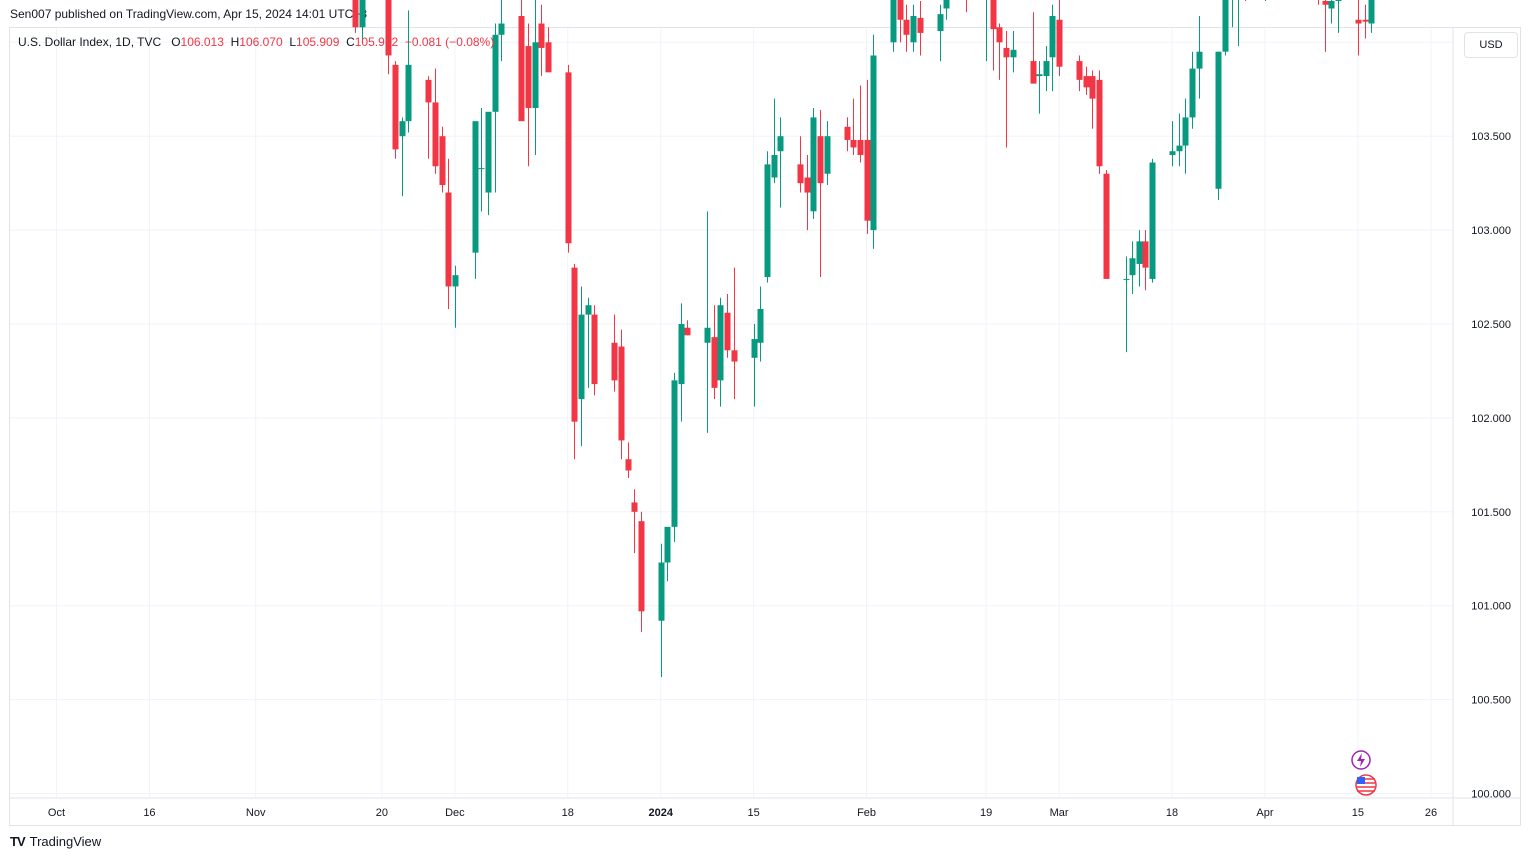 This screenshot has height=861, width=1531. Describe the element at coordinates (90, 42) in the screenshot. I see `symbol-name: U.S. Dollar Index, 1D, TVC` at that location.